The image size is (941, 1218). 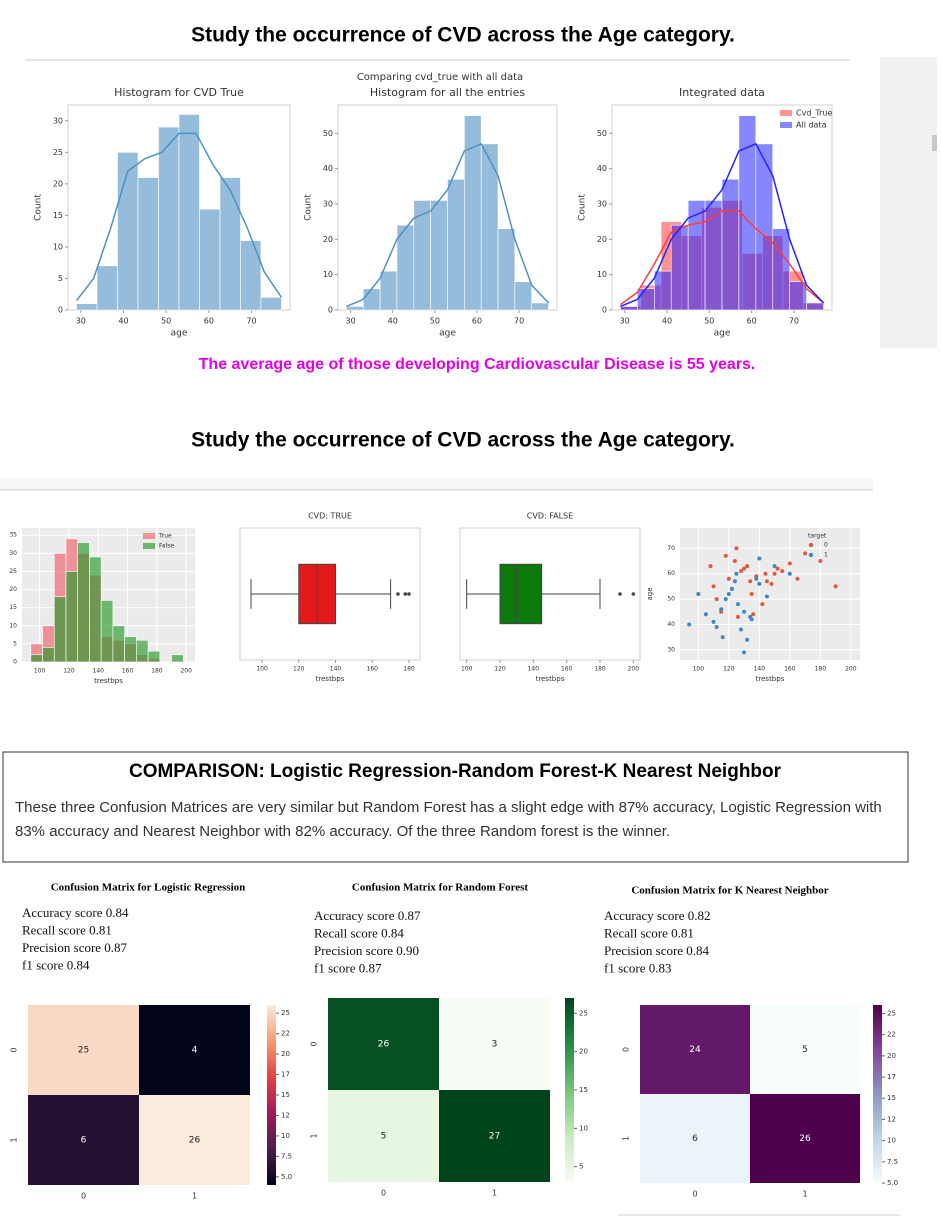 What do you see at coordinates (148, 888) in the screenshot?
I see `chart-title: Confusion Matrix for Logistic Regression` at bounding box center [148, 888].